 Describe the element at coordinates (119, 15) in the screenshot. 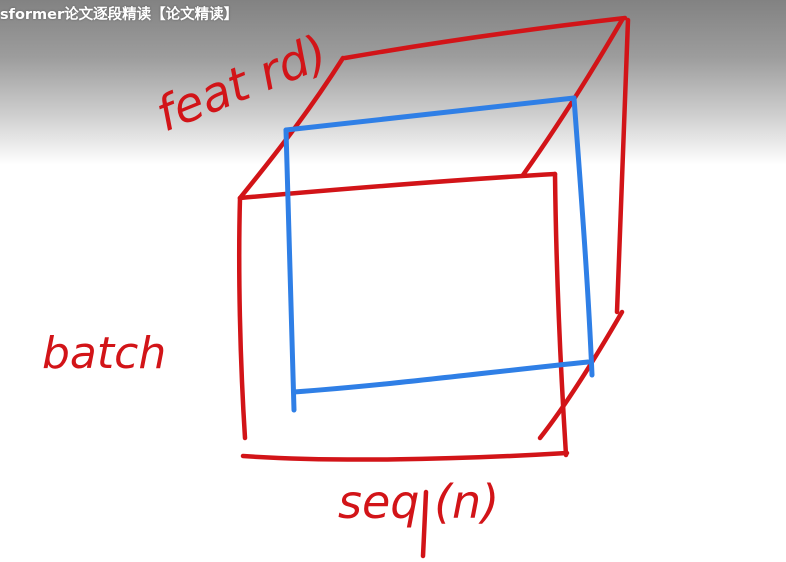

I see `video-title: sformer论文逐段精读【论文精读】` at that location.